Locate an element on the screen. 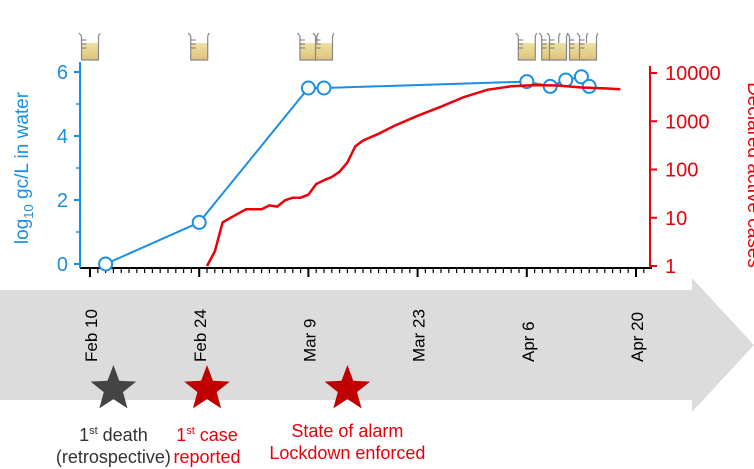 The height and width of the screenshot is (469, 754). x-tick-label: Apr 6 is located at coordinates (528, 341).